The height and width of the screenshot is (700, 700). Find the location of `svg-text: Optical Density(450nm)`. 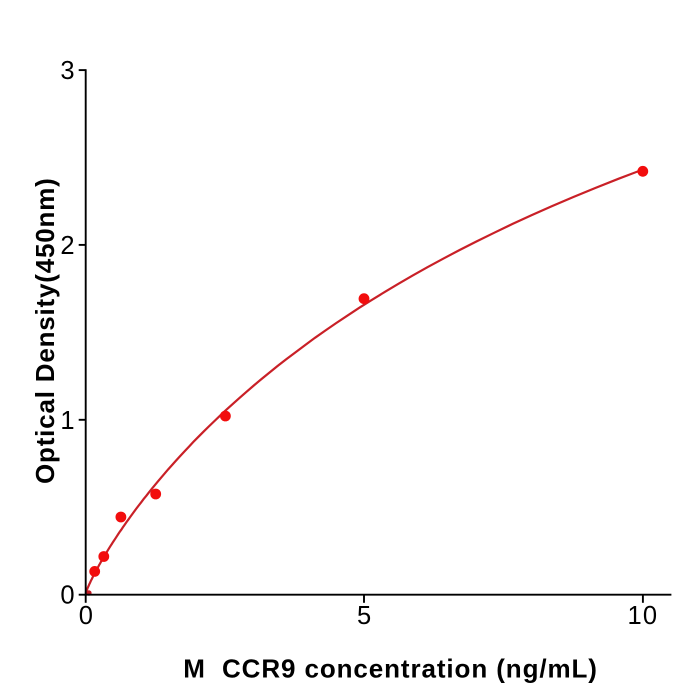

svg-text: Optical Density(450nm) is located at coordinates (45, 330).